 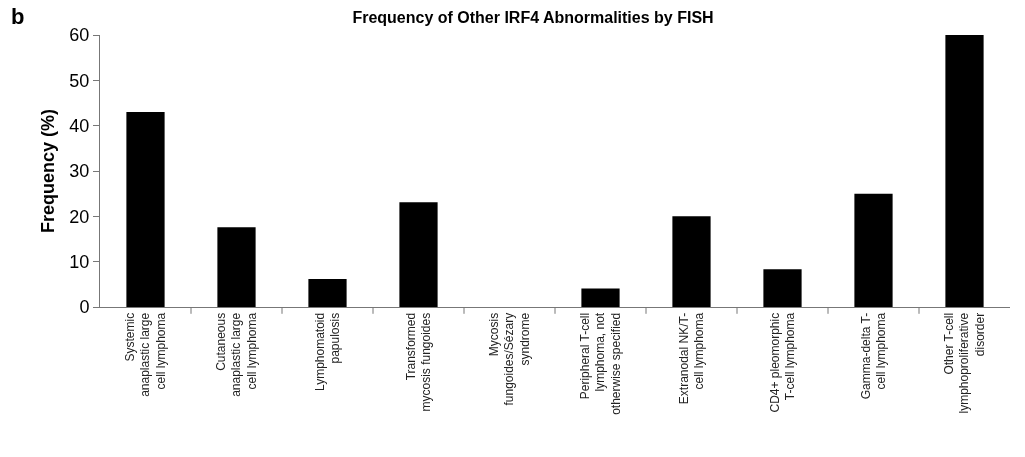 What do you see at coordinates (873, 356) in the screenshot?
I see `x-tick-label: Gamma-delta T- cell lymphoma` at bounding box center [873, 356].